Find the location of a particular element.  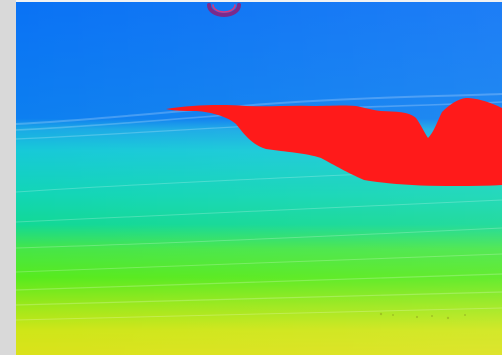

noise-specks is located at coordinates (422, 316).